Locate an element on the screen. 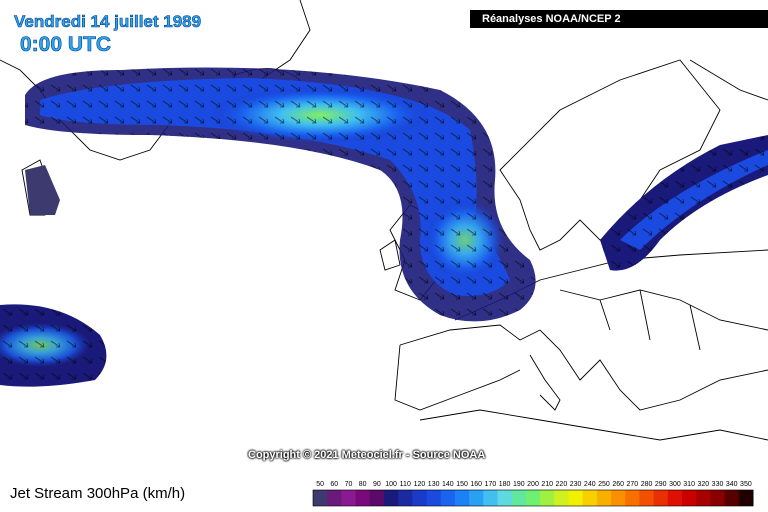 The width and height of the screenshot is (768, 512). source-banner: Réanalyses NOAA/NCEP 2 is located at coordinates (619, 19).